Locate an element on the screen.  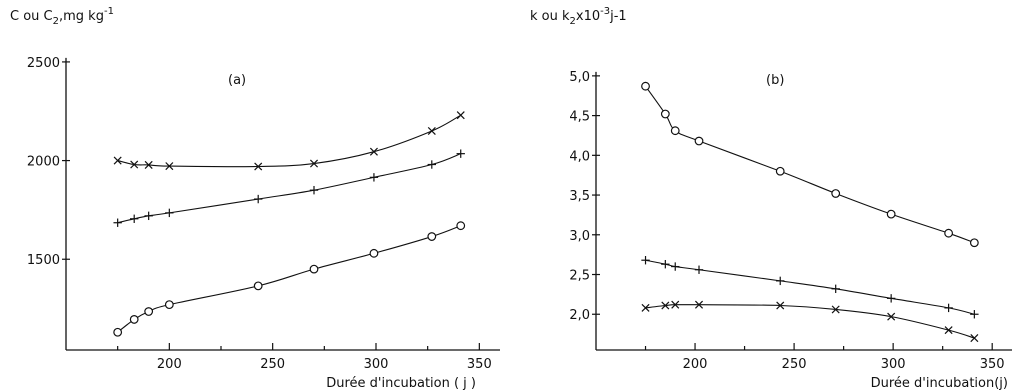
y-tick-label: 4,0 is located at coordinates (579, 156).